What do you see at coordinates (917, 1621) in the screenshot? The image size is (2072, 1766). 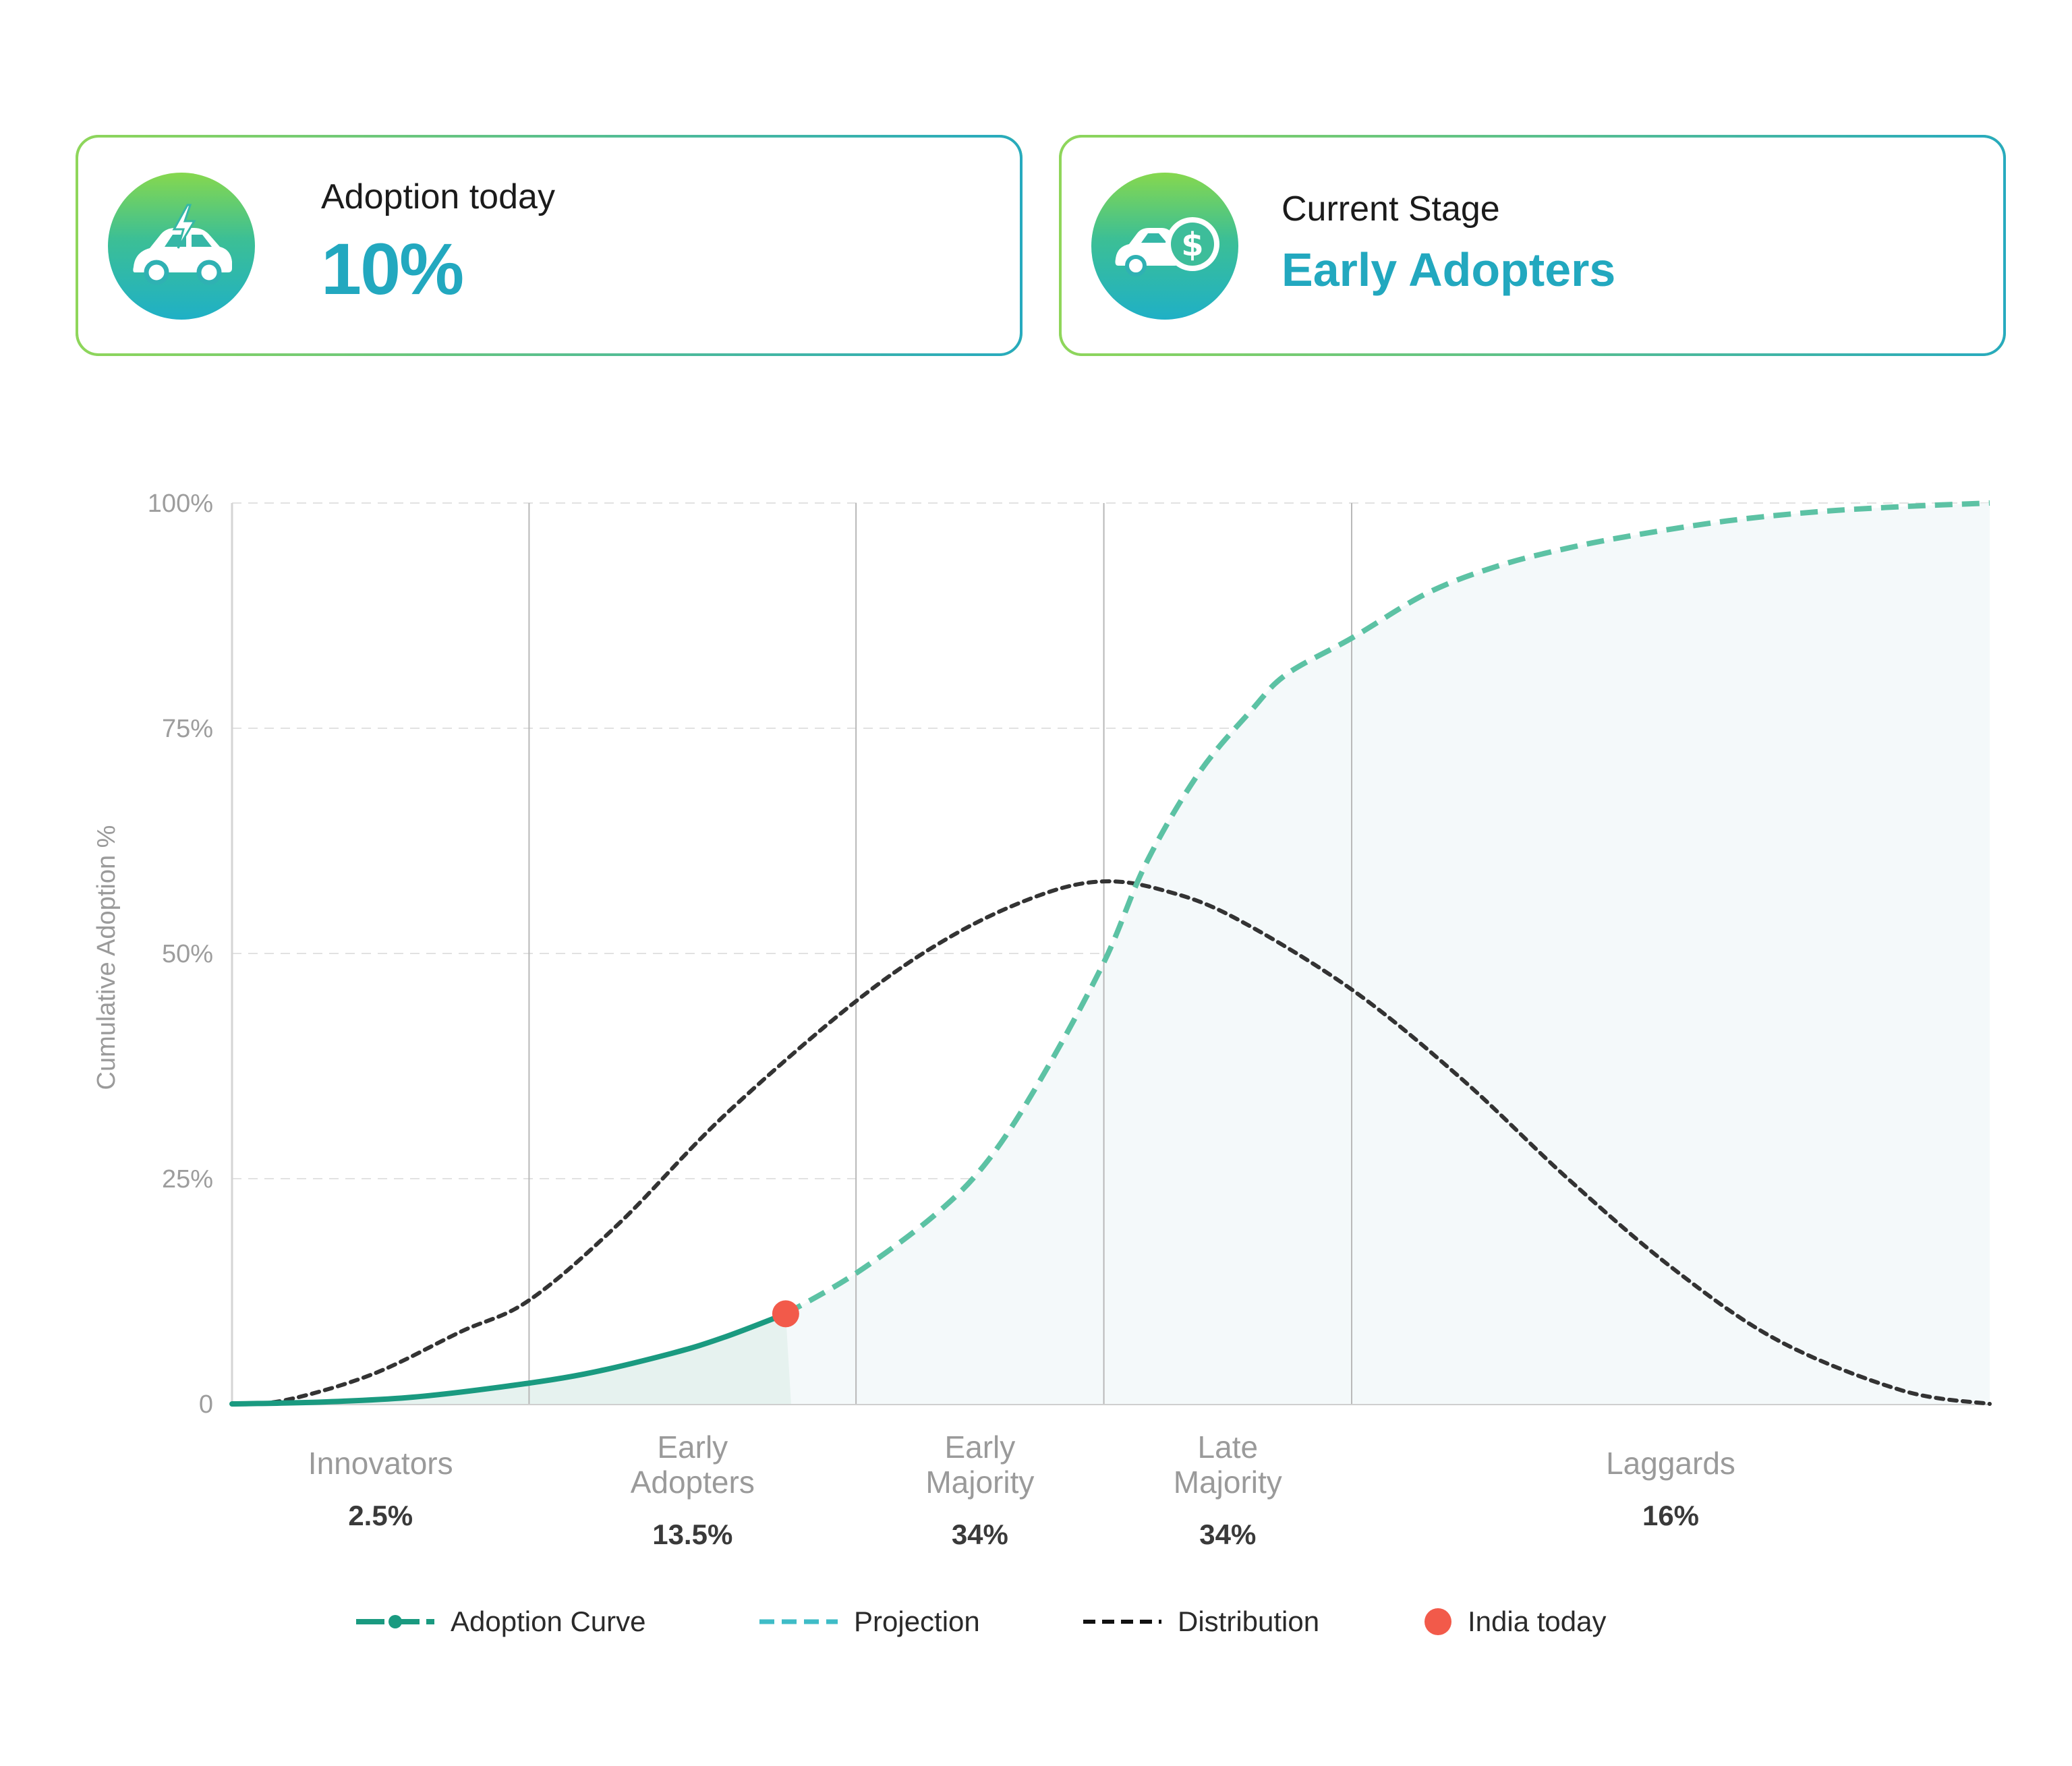 I see `legend-label-projection: Projection` at bounding box center [917, 1621].